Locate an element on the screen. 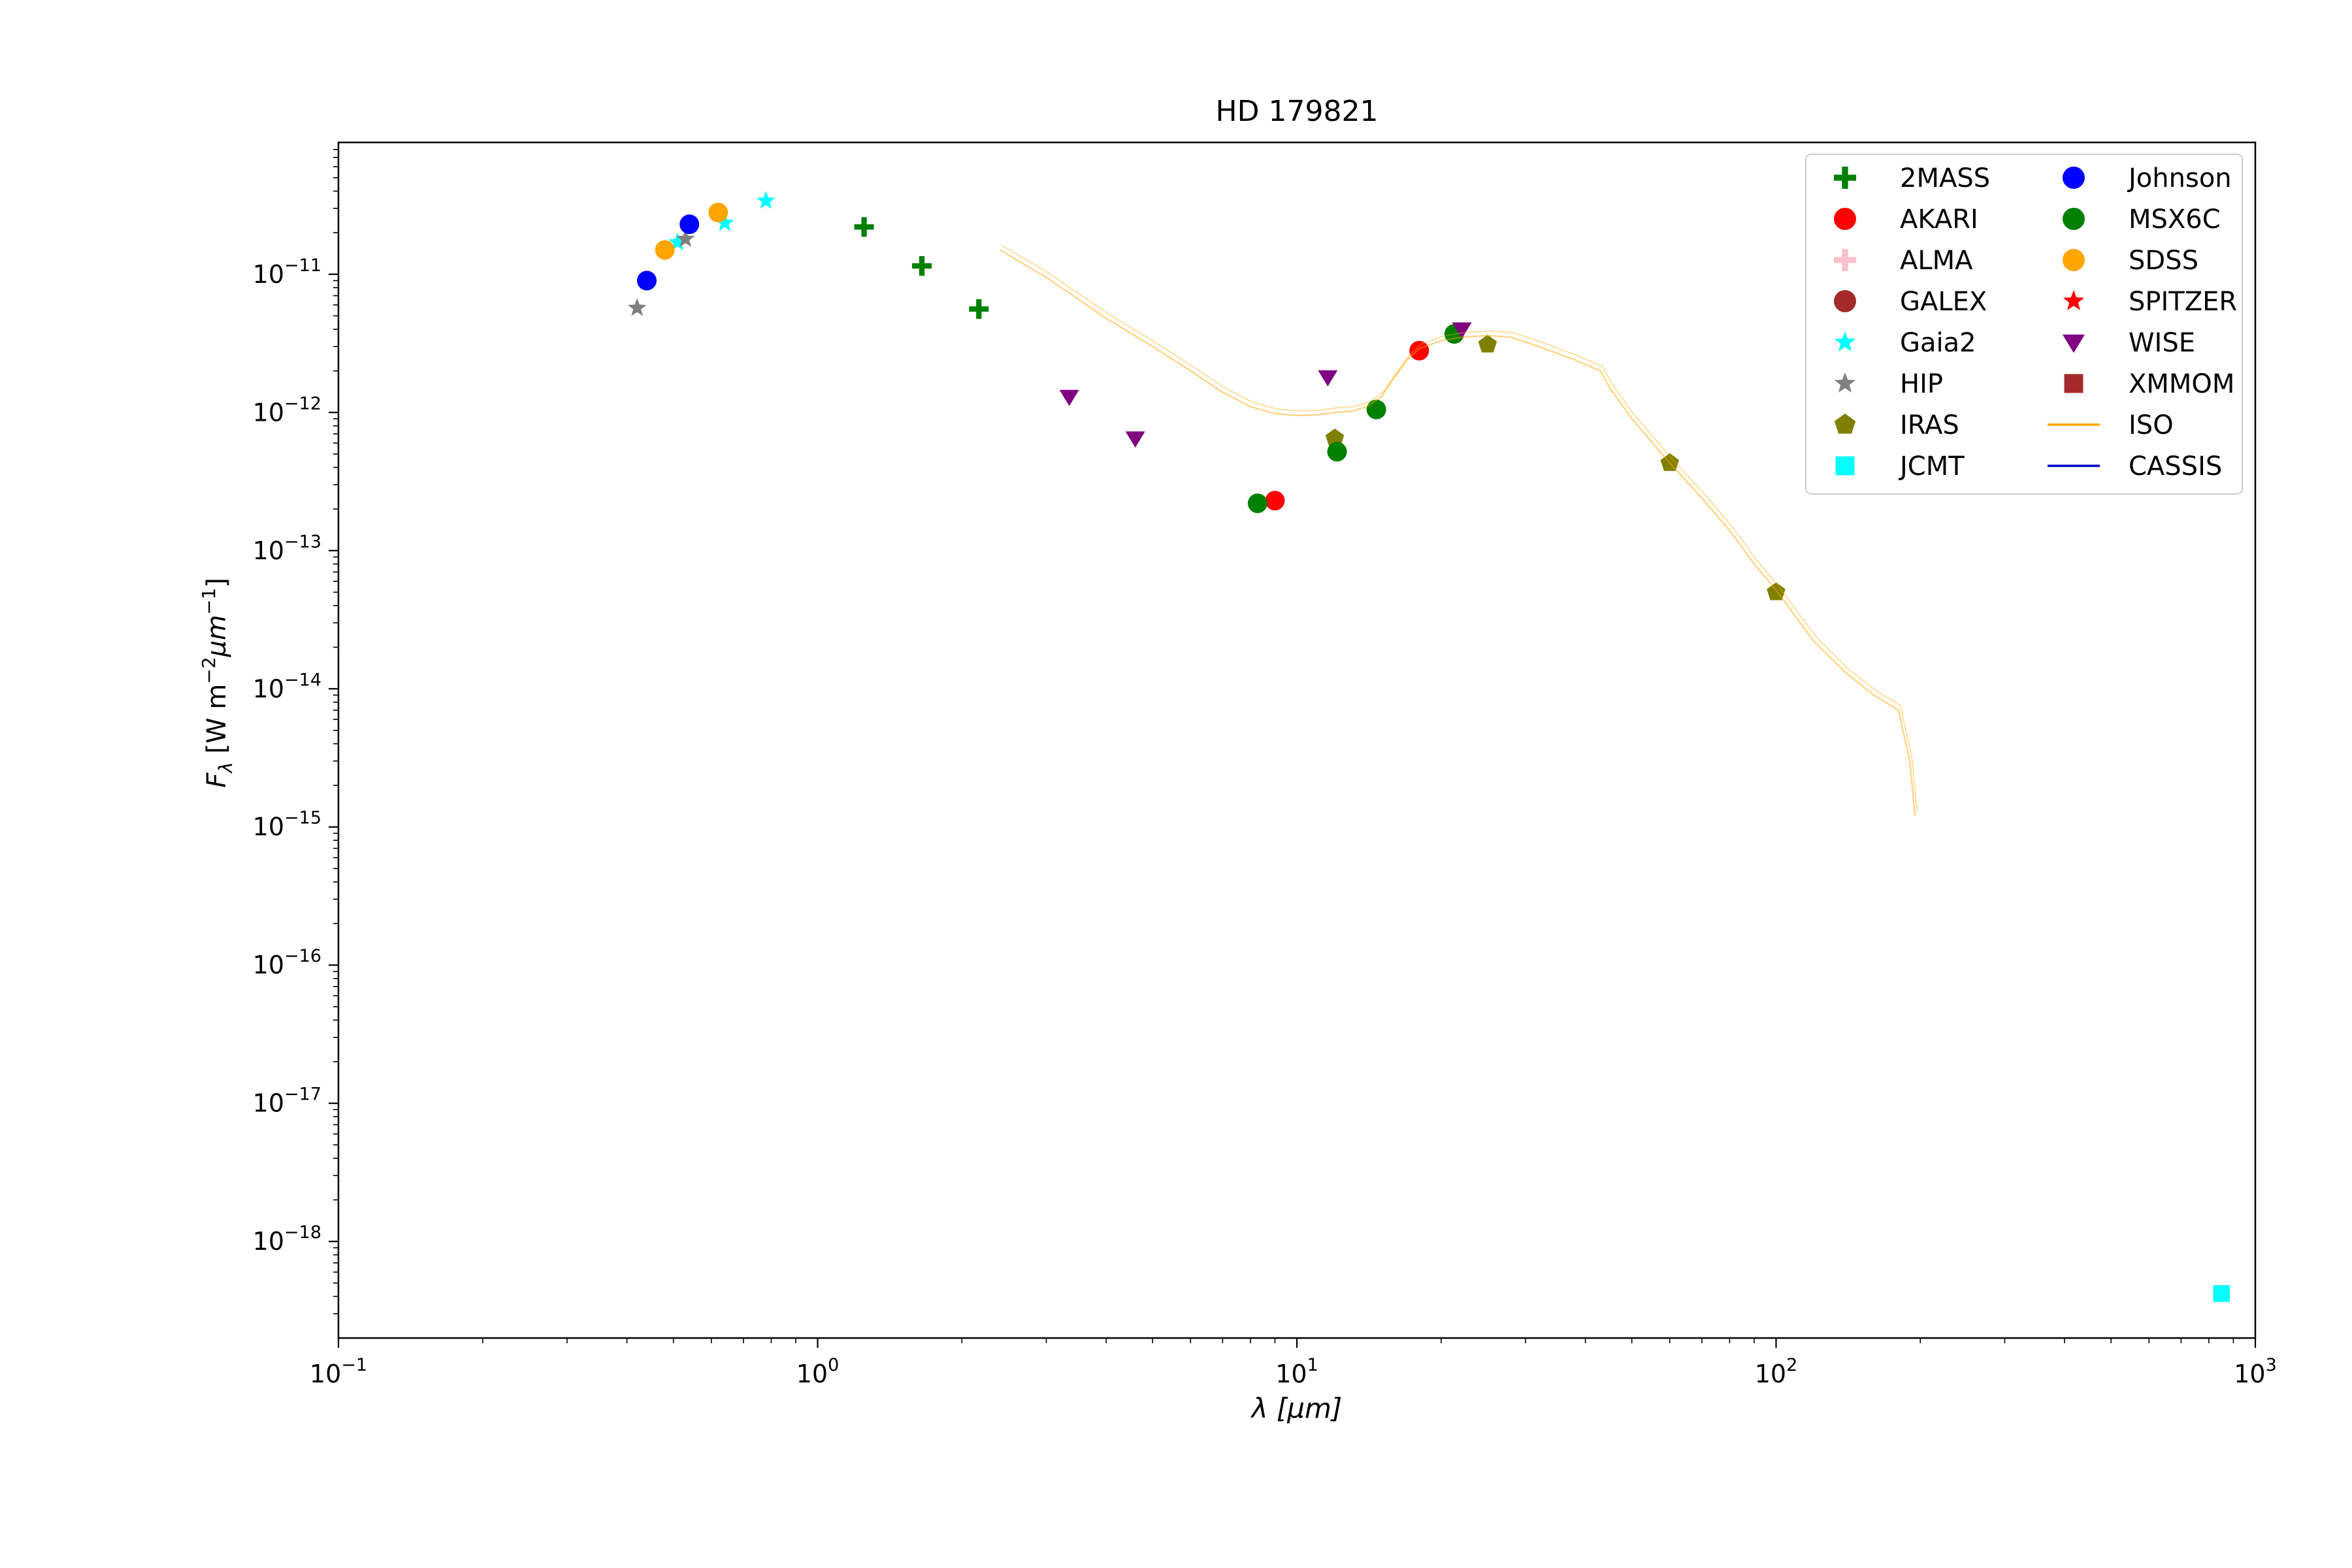 Image resolution: width=2352 pixels, height=1568 pixels. legend-swatch-iras is located at coordinates (1845, 424).